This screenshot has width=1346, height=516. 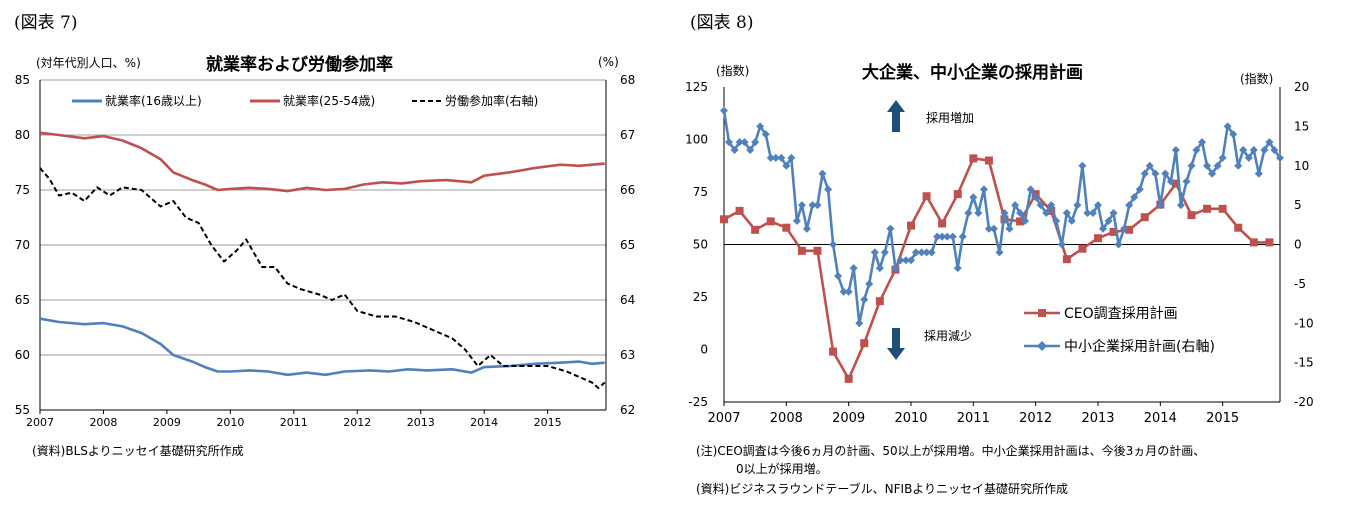 What do you see at coordinates (22, 245) in the screenshot?
I see `chart1-ytick-left: 70` at bounding box center [22, 245].